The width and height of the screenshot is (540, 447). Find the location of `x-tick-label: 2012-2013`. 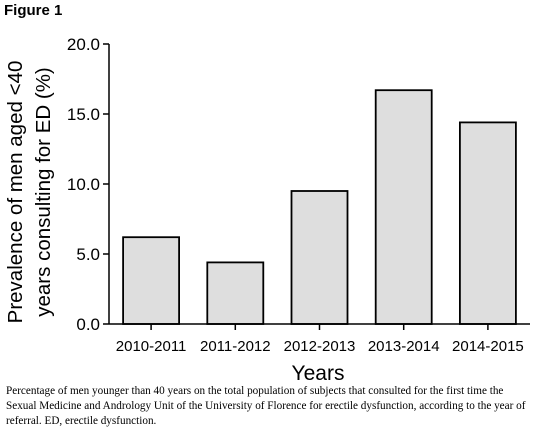

x-tick-label: 2012-2013 is located at coordinates (320, 346).